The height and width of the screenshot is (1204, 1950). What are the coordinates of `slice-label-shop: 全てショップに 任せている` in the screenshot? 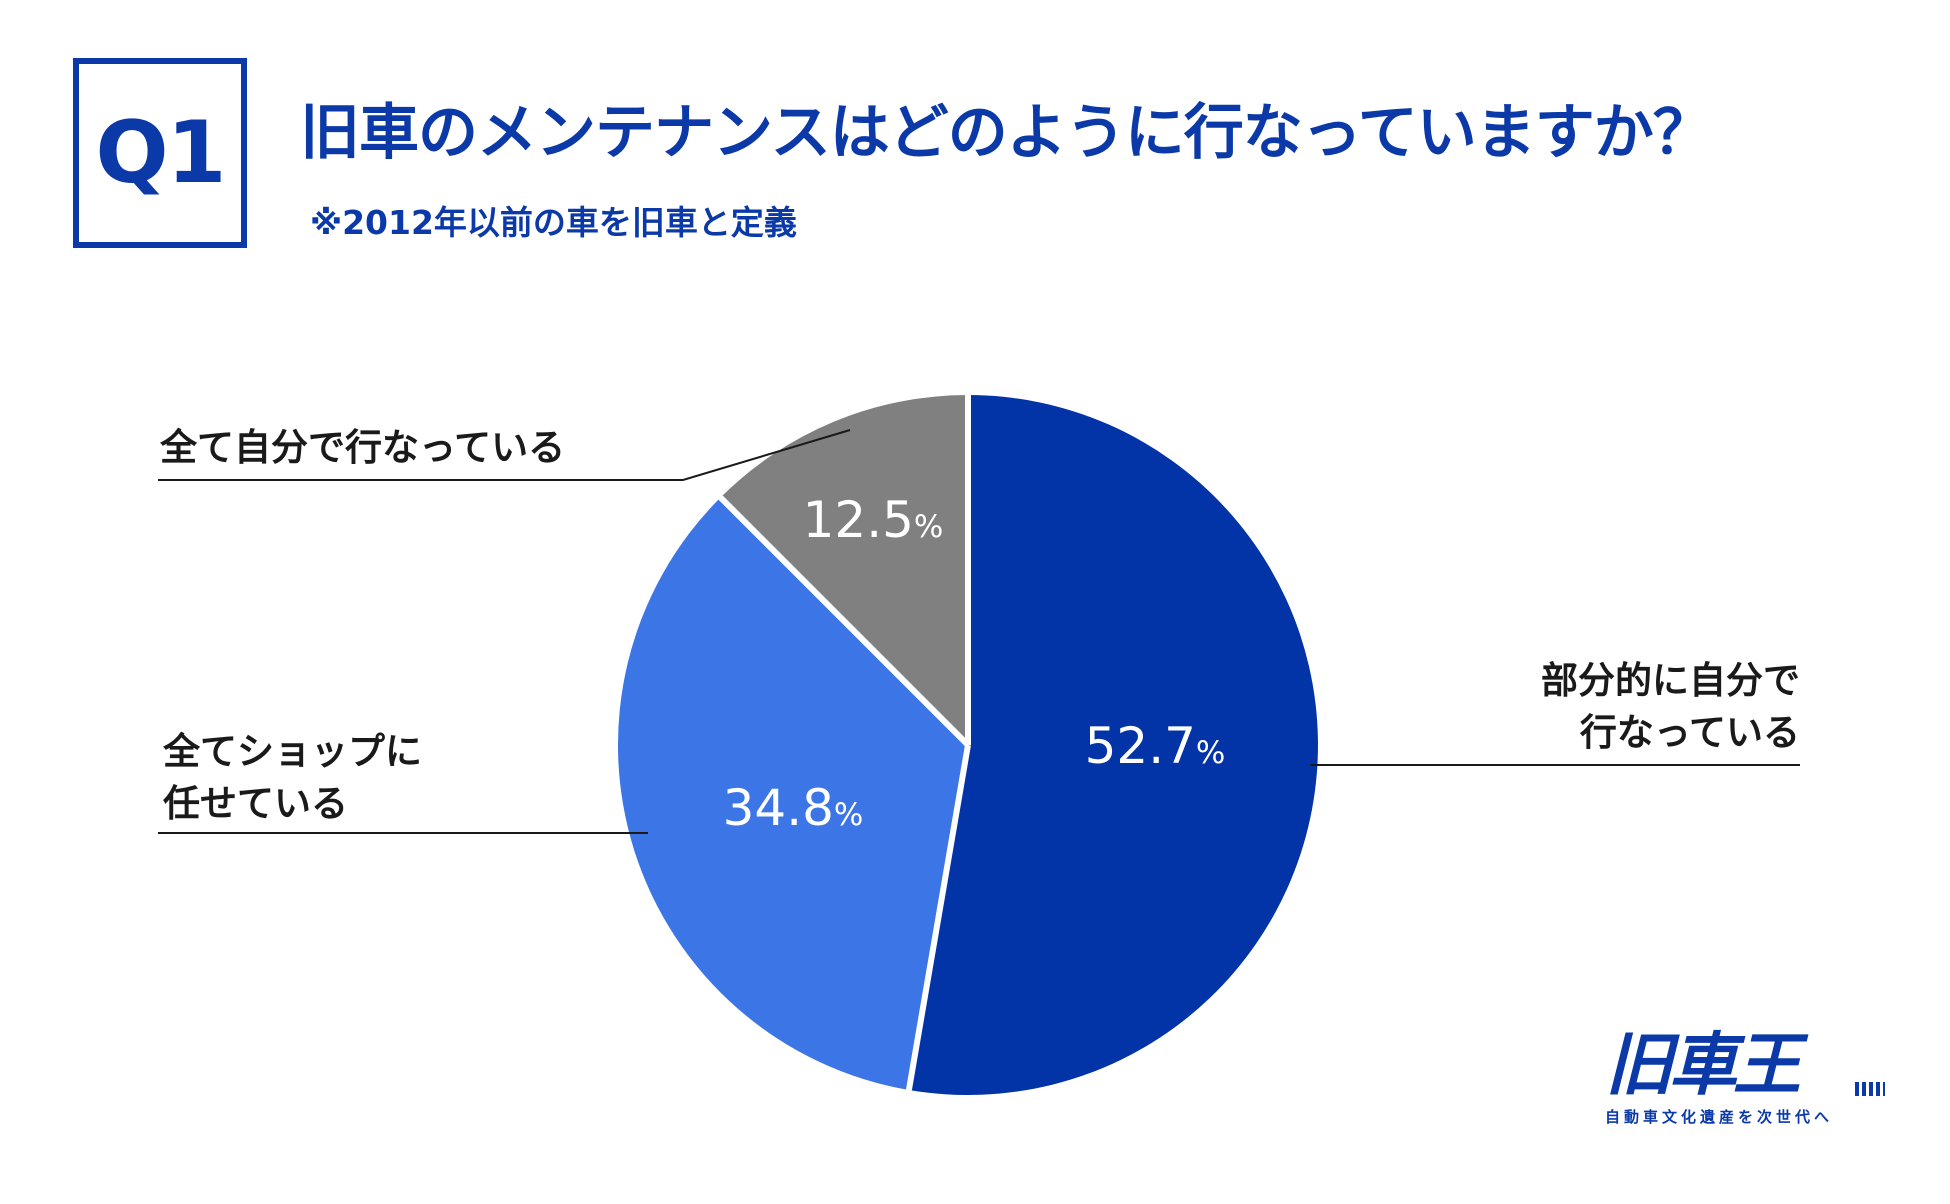 It's located at (292, 778).